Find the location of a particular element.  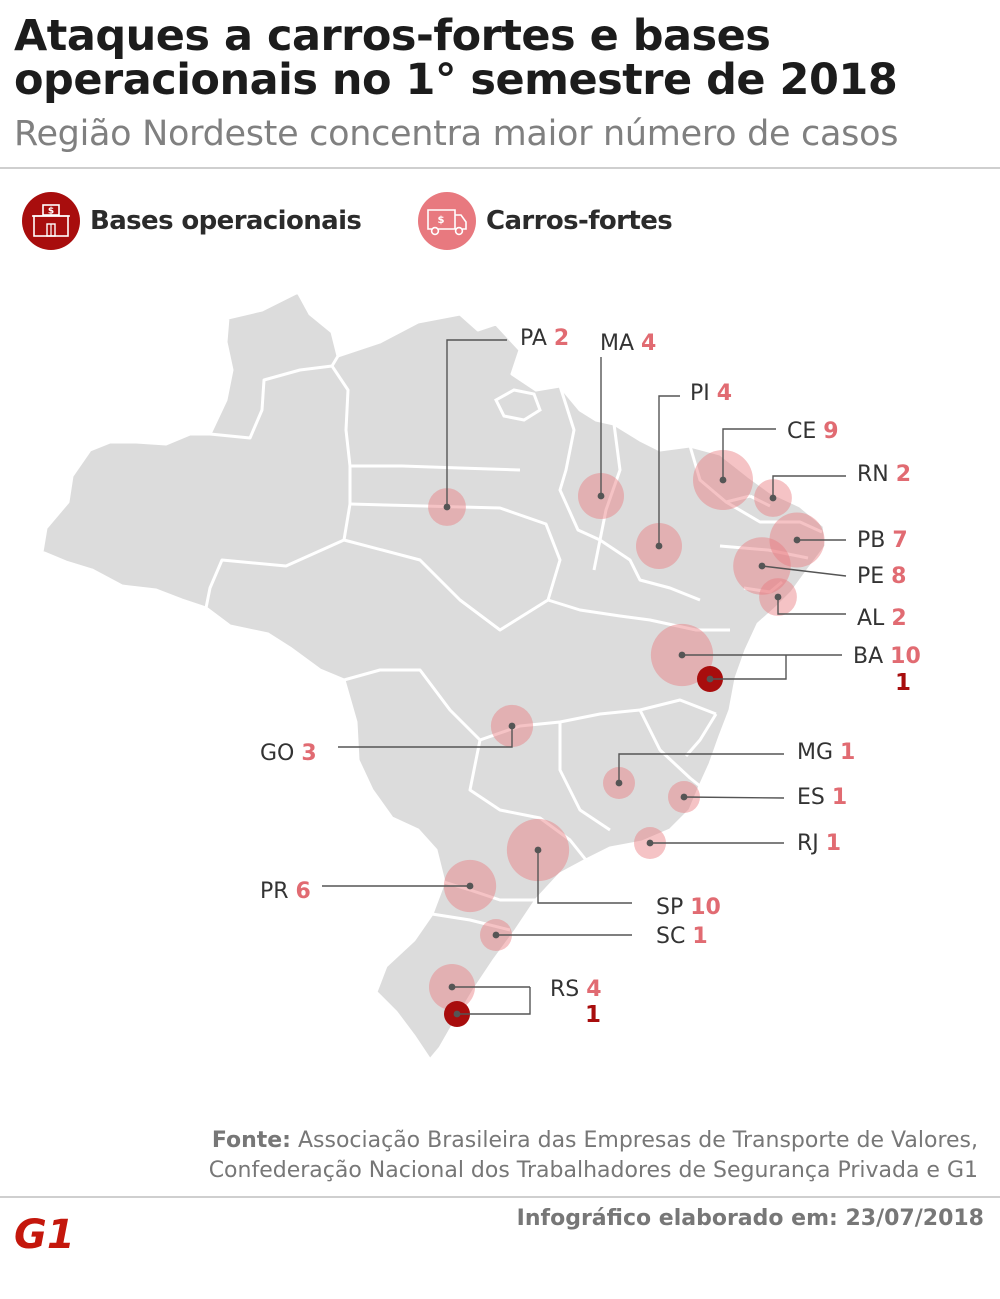

footer-divider is located at coordinates (500, 1197).